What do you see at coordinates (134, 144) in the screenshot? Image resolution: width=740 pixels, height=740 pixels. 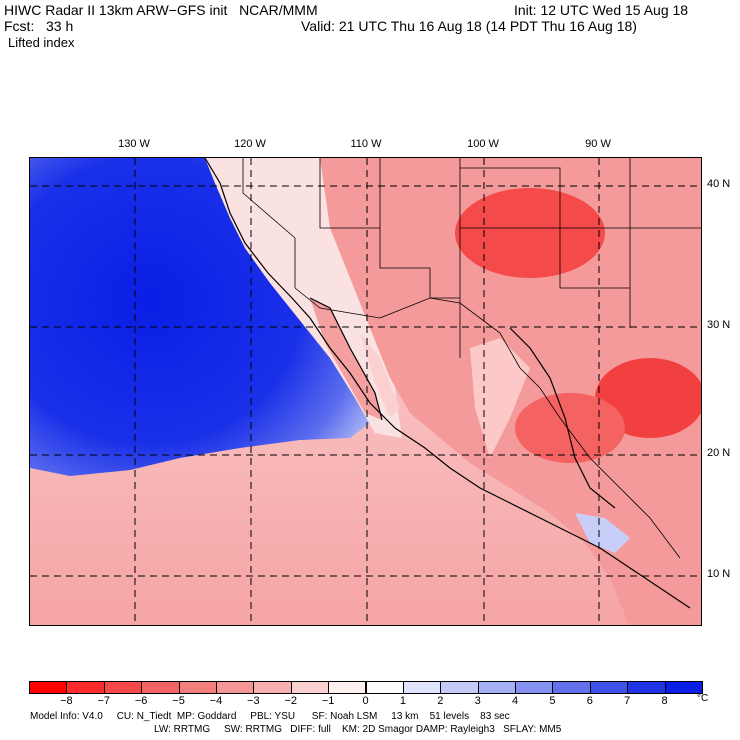 I see `lon-label-130w: 130 W` at bounding box center [134, 144].